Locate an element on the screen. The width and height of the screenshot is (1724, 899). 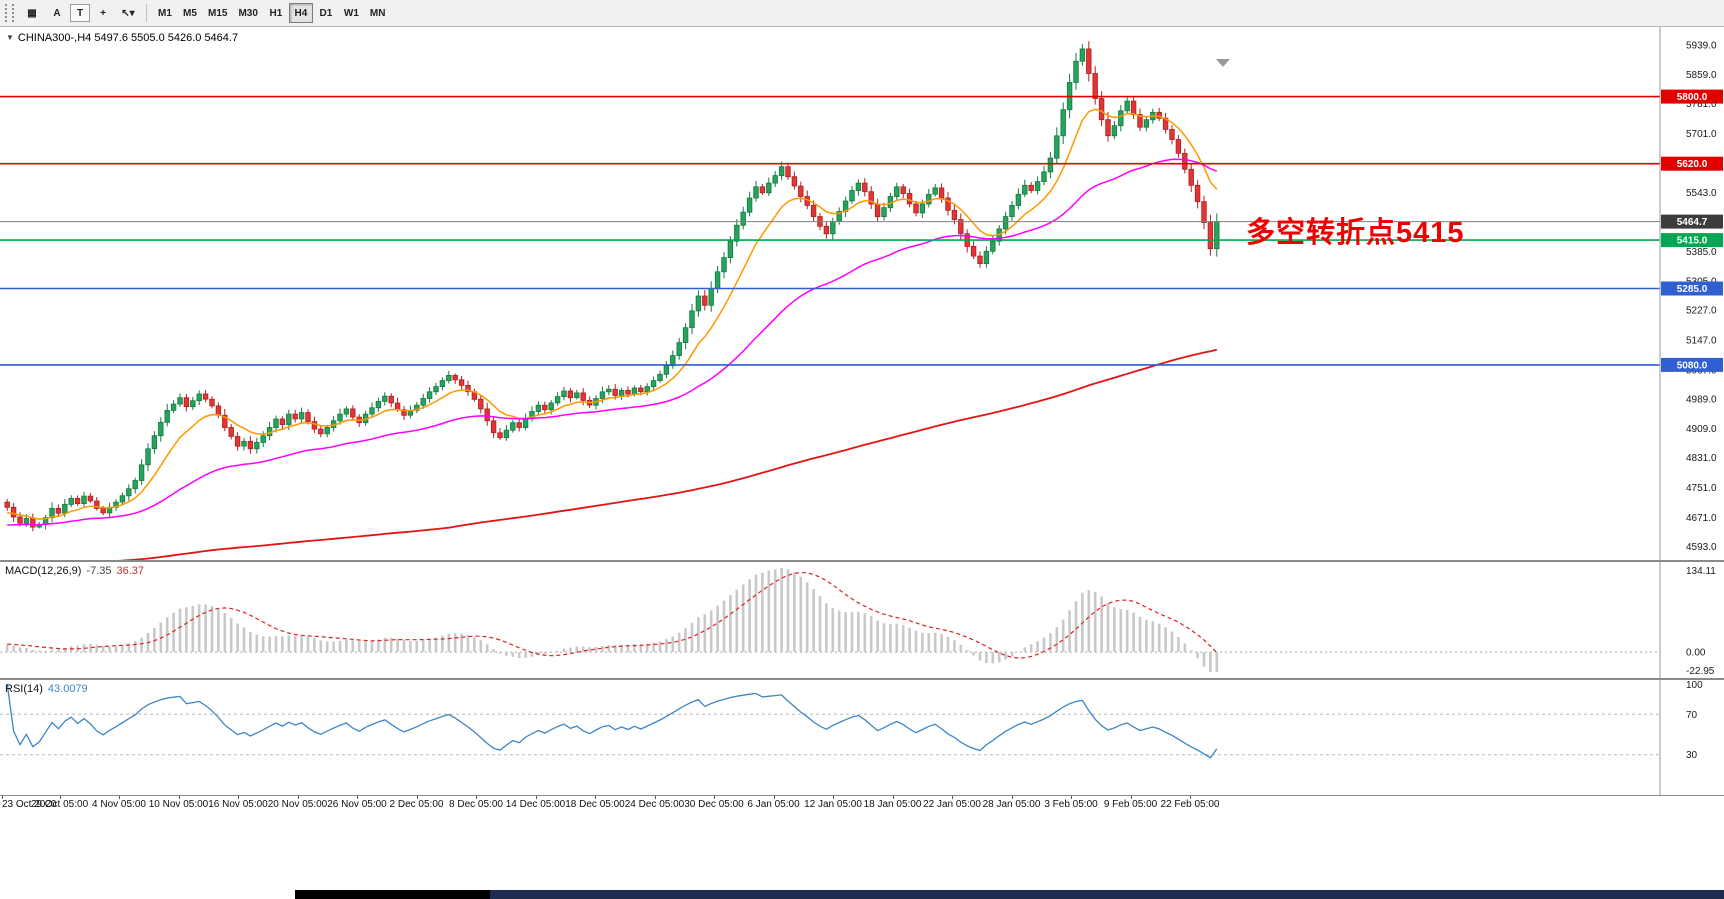
macd-histogram is located at coordinates (612, 620).